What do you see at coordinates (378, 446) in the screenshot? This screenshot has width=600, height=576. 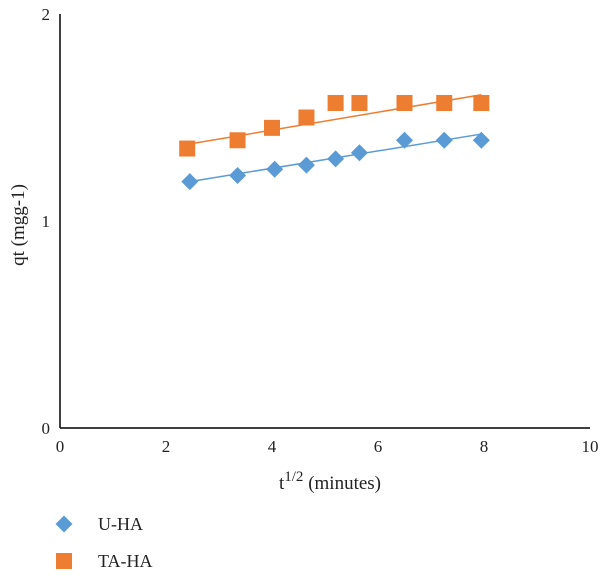 I see `x-tick-label: 6` at bounding box center [378, 446].